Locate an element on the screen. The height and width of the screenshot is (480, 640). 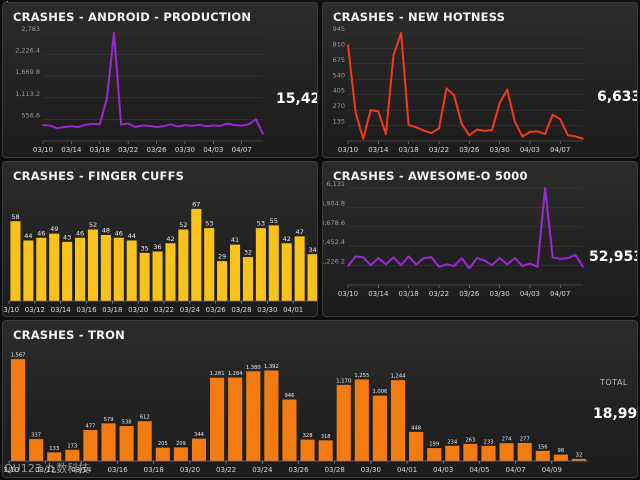
bar-value-label: 1,284 is located at coordinates (236, 374).